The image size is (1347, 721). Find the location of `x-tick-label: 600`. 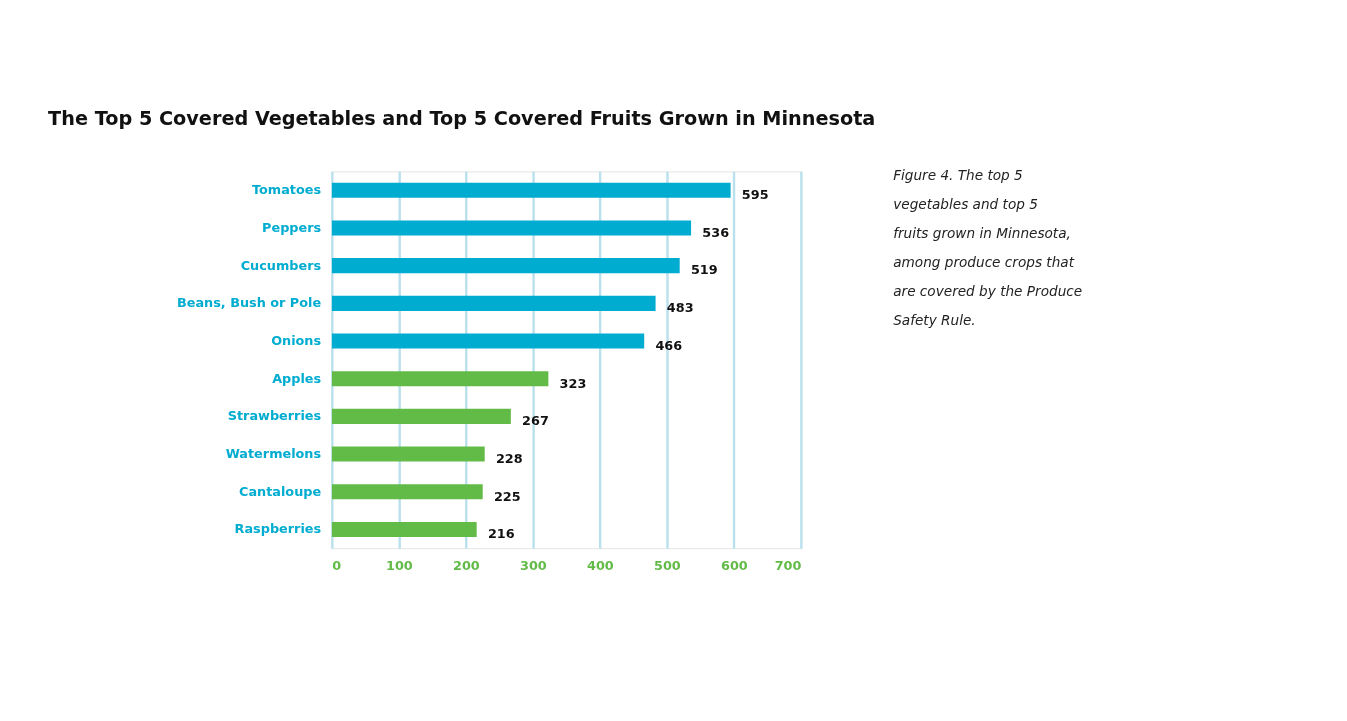

x-tick-label: 600 is located at coordinates (734, 566).